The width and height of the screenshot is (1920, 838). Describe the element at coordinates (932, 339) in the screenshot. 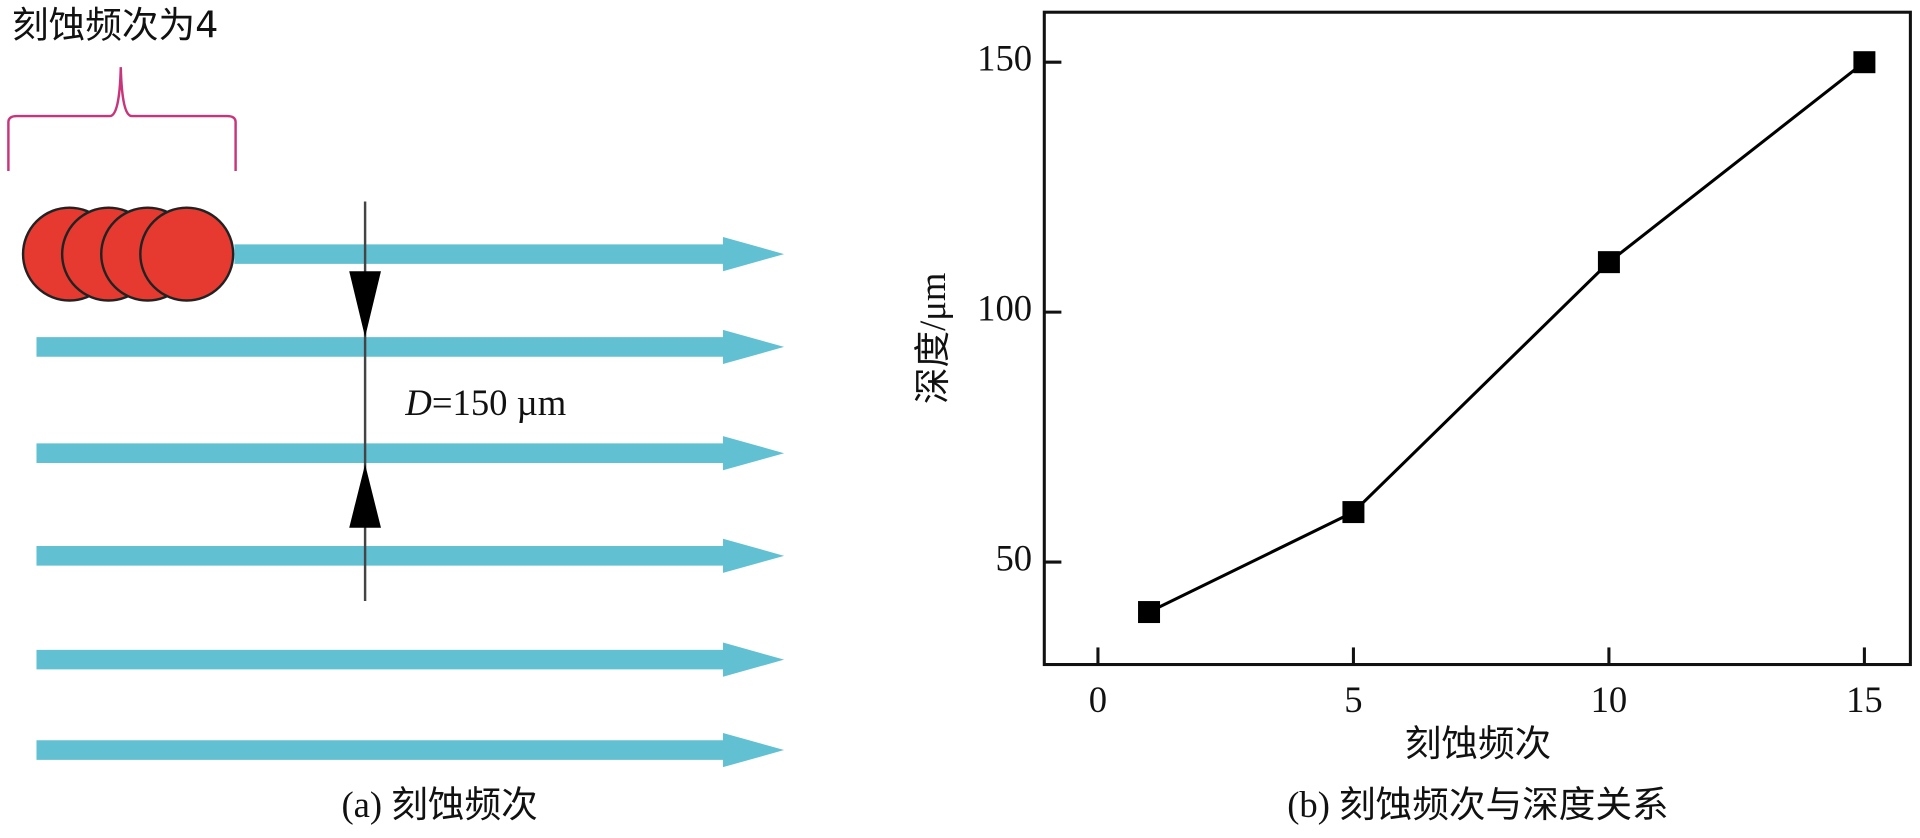

I see `y-axis-label: 深度/μm` at that location.